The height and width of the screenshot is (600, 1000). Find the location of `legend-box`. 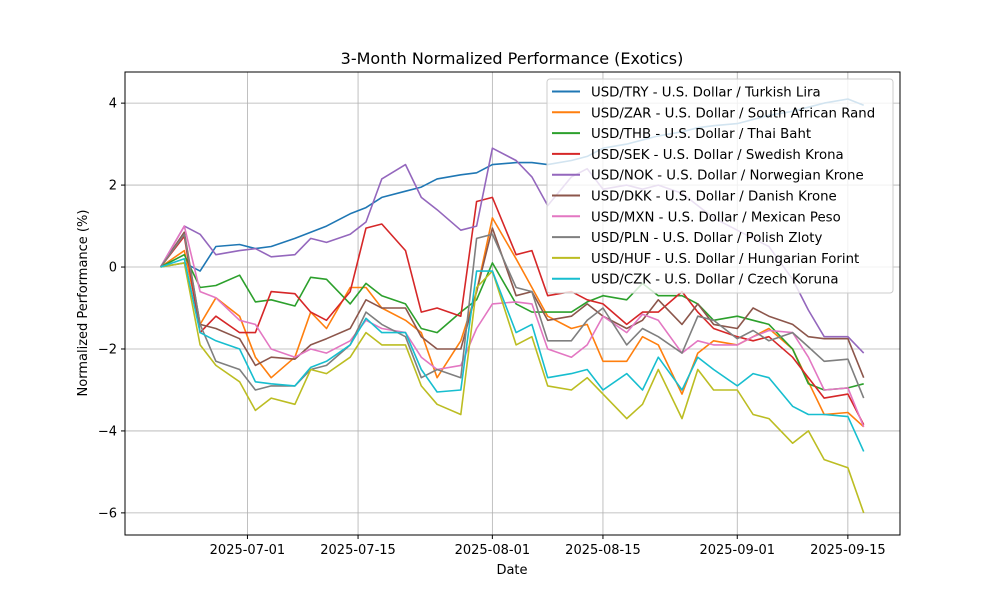

legend-box is located at coordinates (720, 186).